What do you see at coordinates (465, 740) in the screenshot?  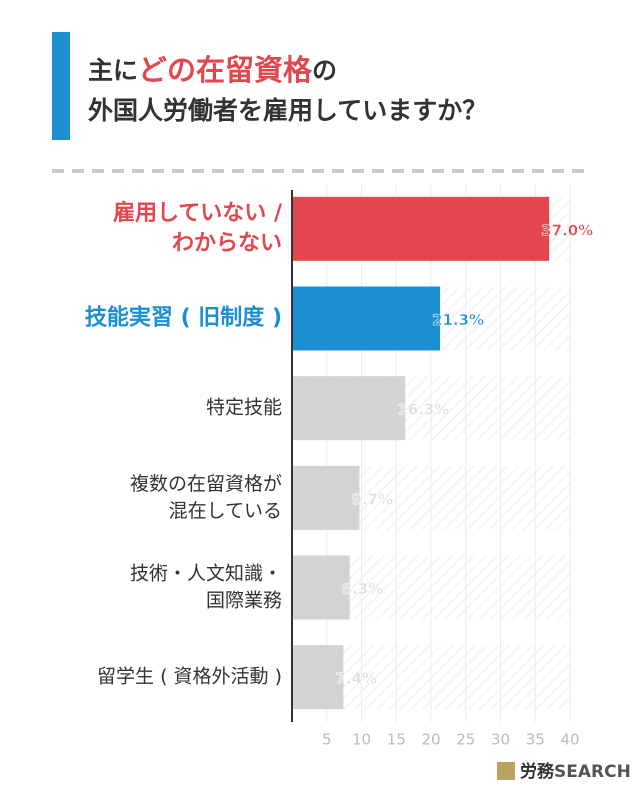 I see `x-tick-label: 25` at bounding box center [465, 740].